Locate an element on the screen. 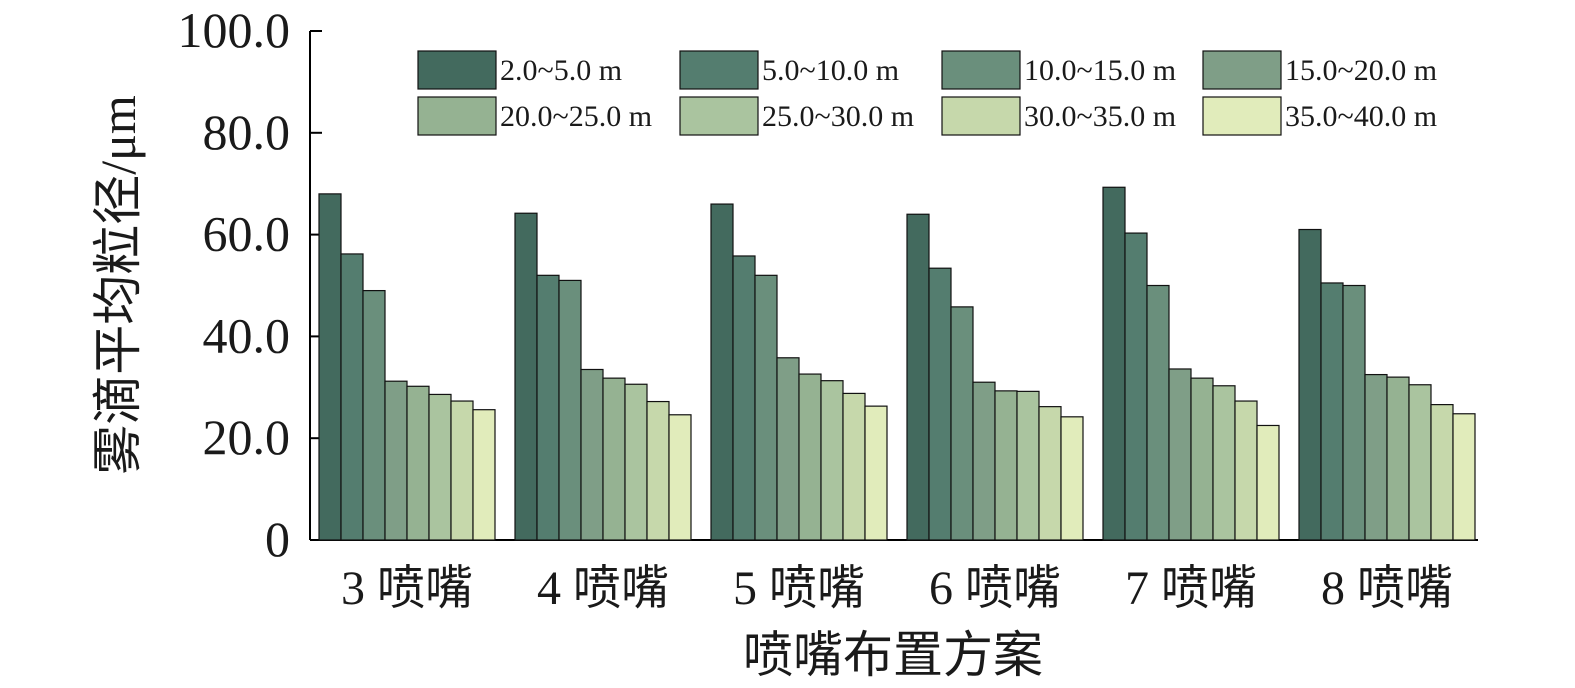 Image resolution: width=1575 pixels, height=688 pixels. x-tick-label: 4 喷嘴 is located at coordinates (603, 588).